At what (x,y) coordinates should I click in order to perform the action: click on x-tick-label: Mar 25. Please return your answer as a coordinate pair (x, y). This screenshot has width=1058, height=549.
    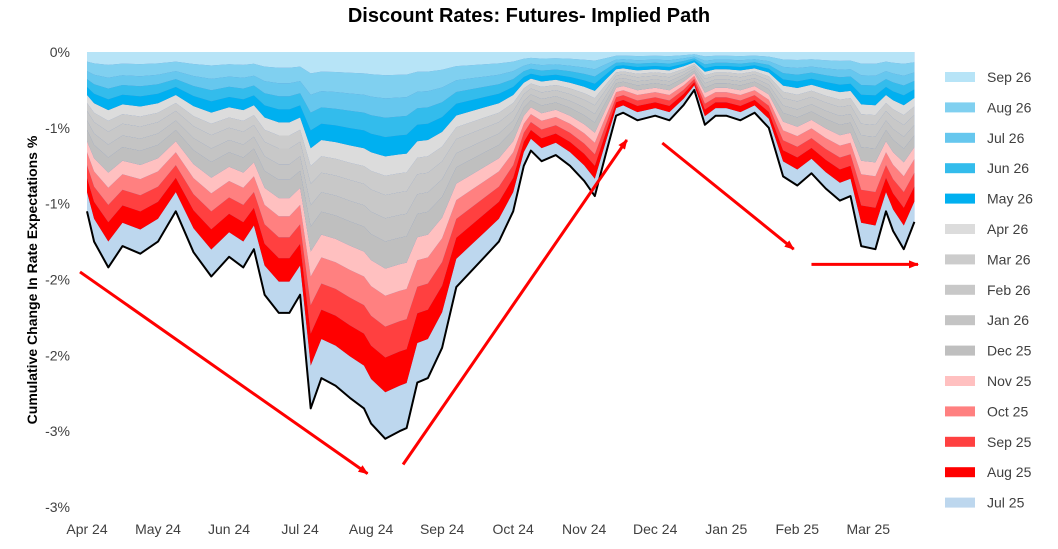
    Looking at the image, I should click on (868, 529).